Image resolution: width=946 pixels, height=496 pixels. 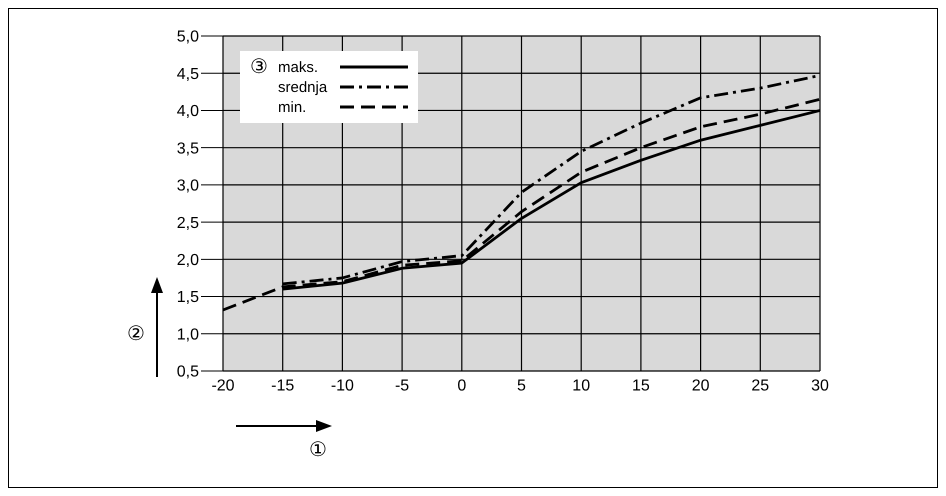 What do you see at coordinates (293, 107) in the screenshot?
I see `legend-label: min.` at bounding box center [293, 107].